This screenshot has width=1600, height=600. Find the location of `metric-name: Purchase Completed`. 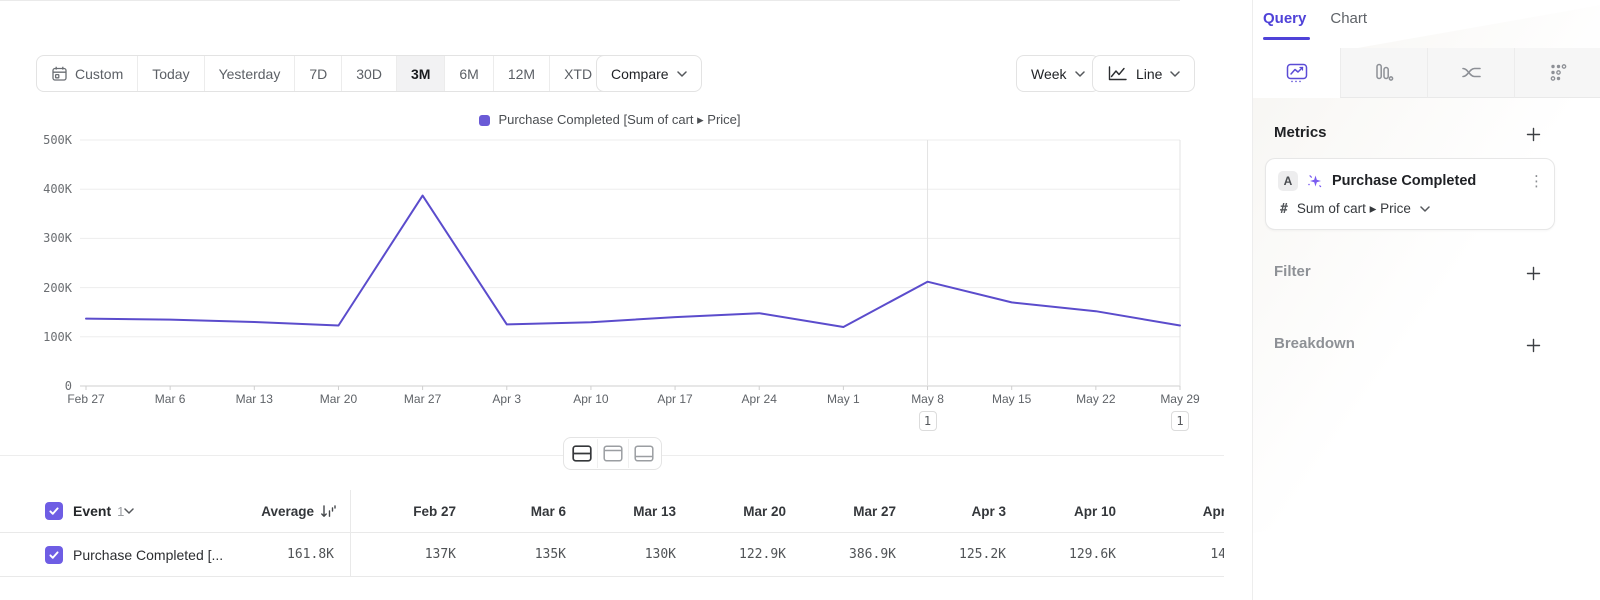

metric-name: Purchase Completed is located at coordinates (1404, 181).